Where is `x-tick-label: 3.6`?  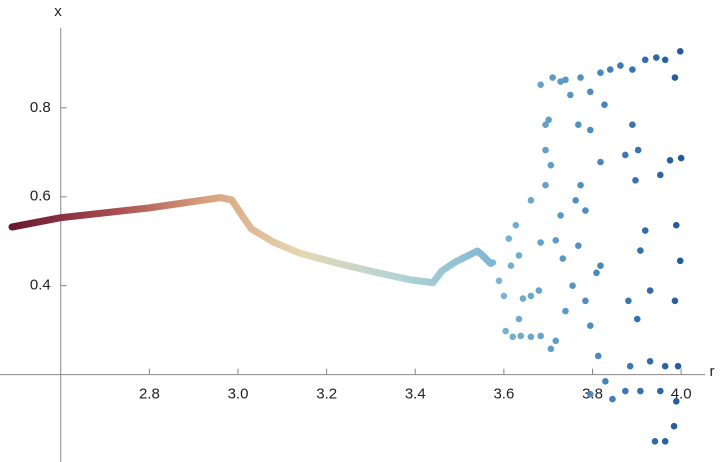 x-tick-label: 3.6 is located at coordinates (503, 394).